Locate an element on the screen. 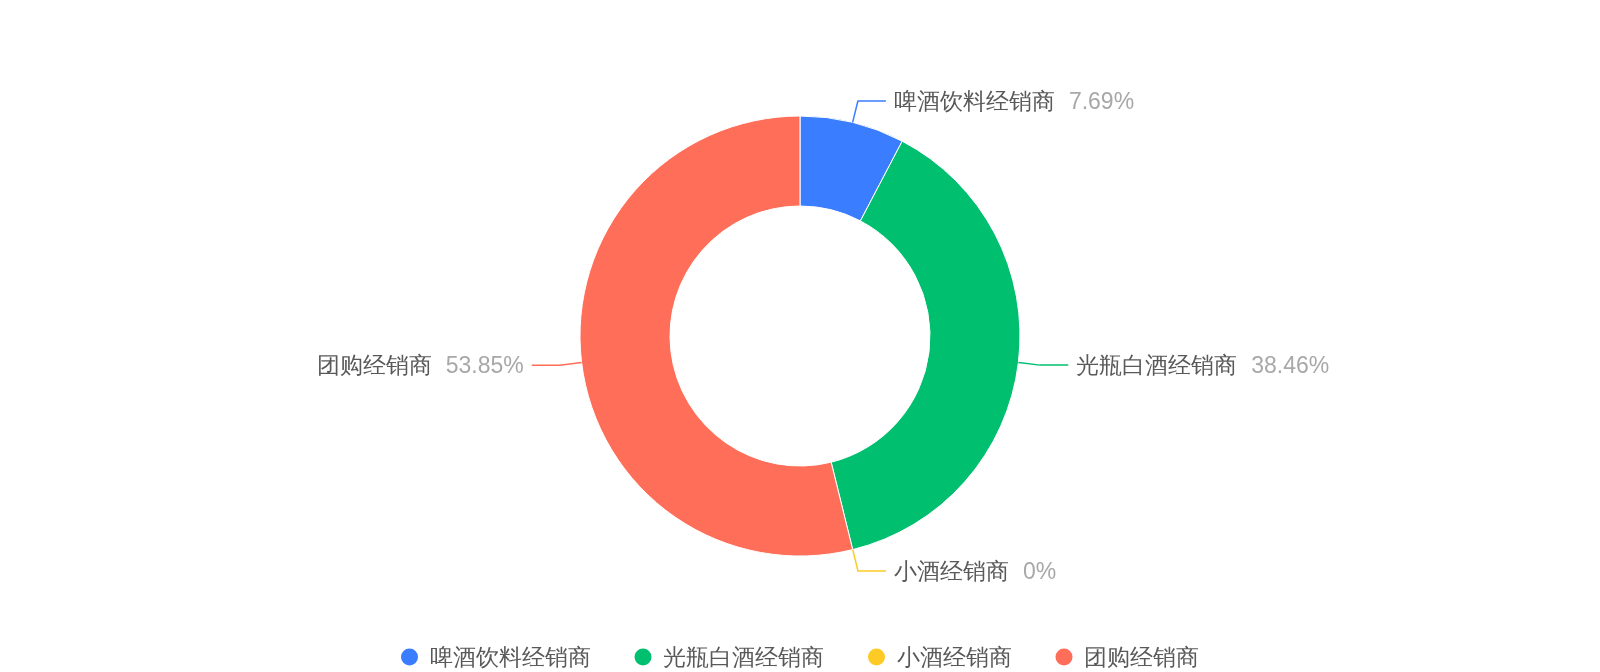  legend-label: 团购经销商 is located at coordinates (1141, 657).